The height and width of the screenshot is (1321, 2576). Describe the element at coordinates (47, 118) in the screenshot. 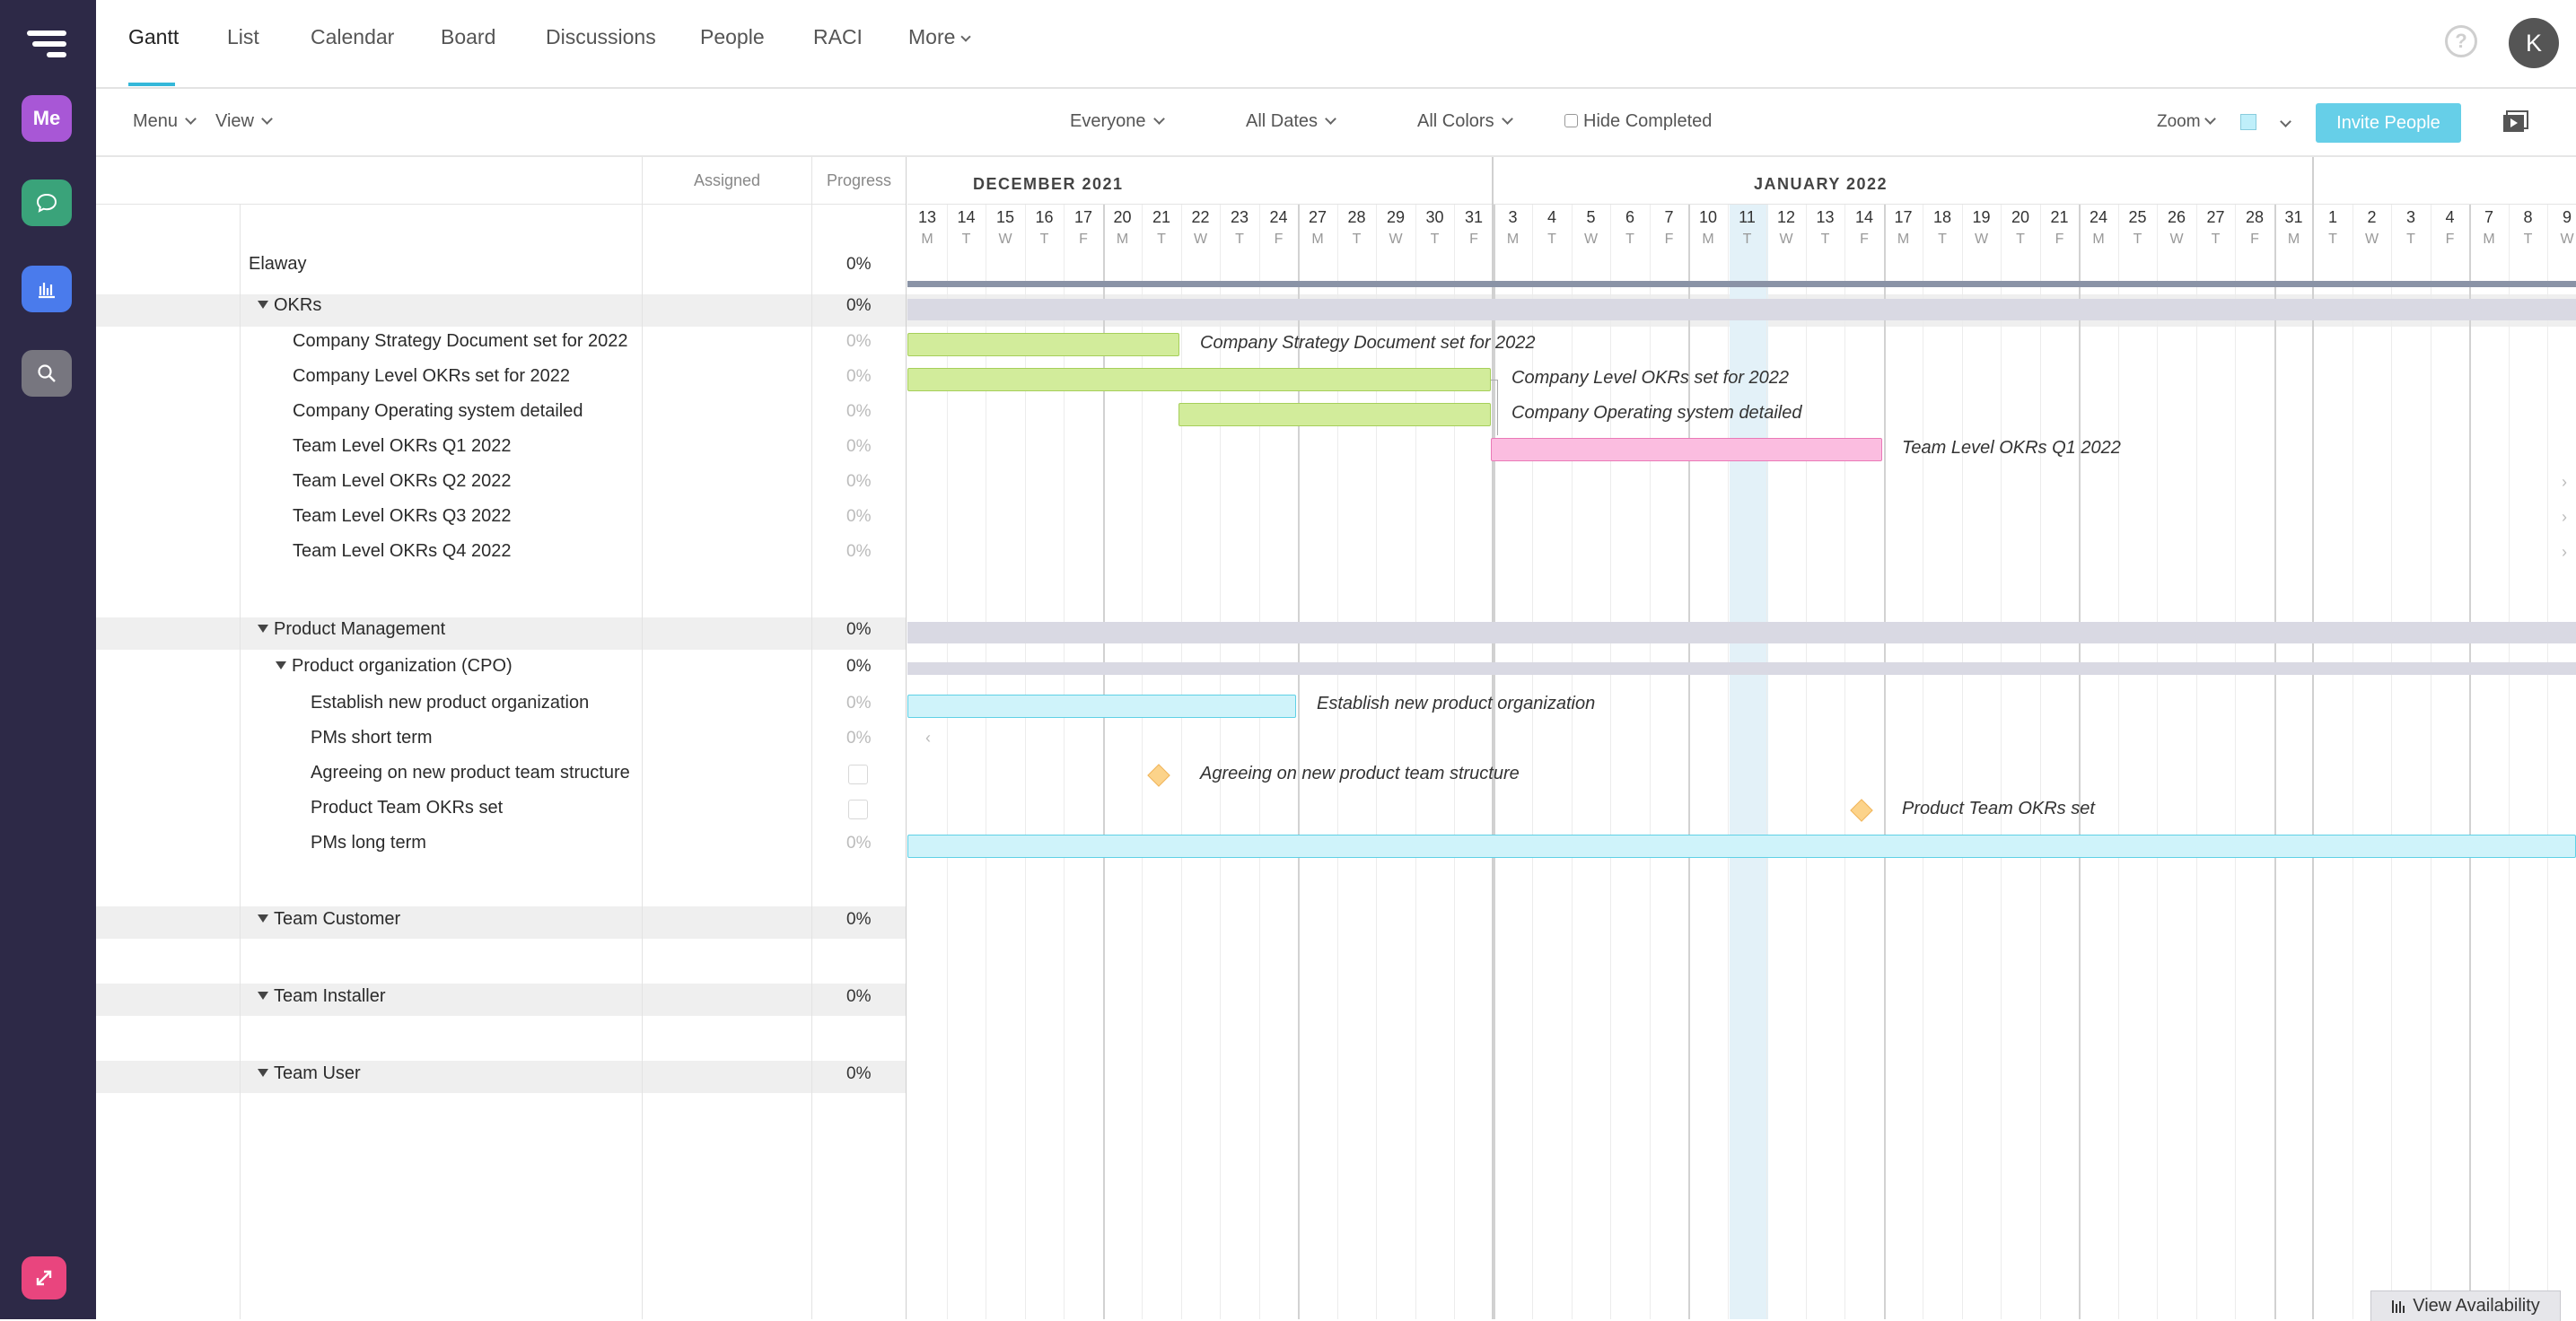

I see `me-button: Me` at that location.